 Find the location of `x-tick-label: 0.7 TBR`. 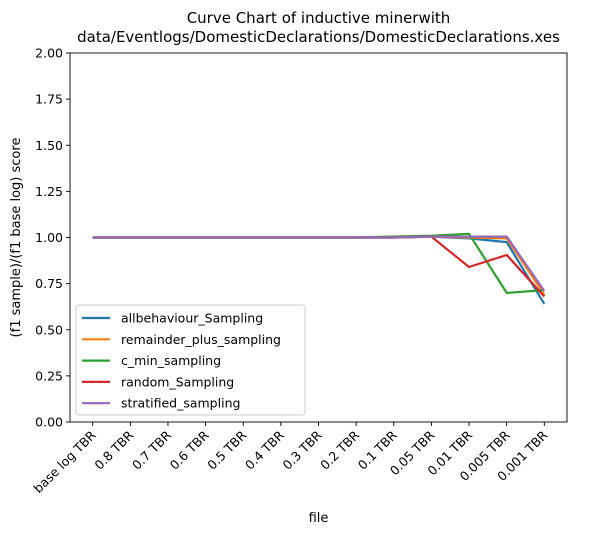

x-tick-label: 0.7 TBR is located at coordinates (151, 449).